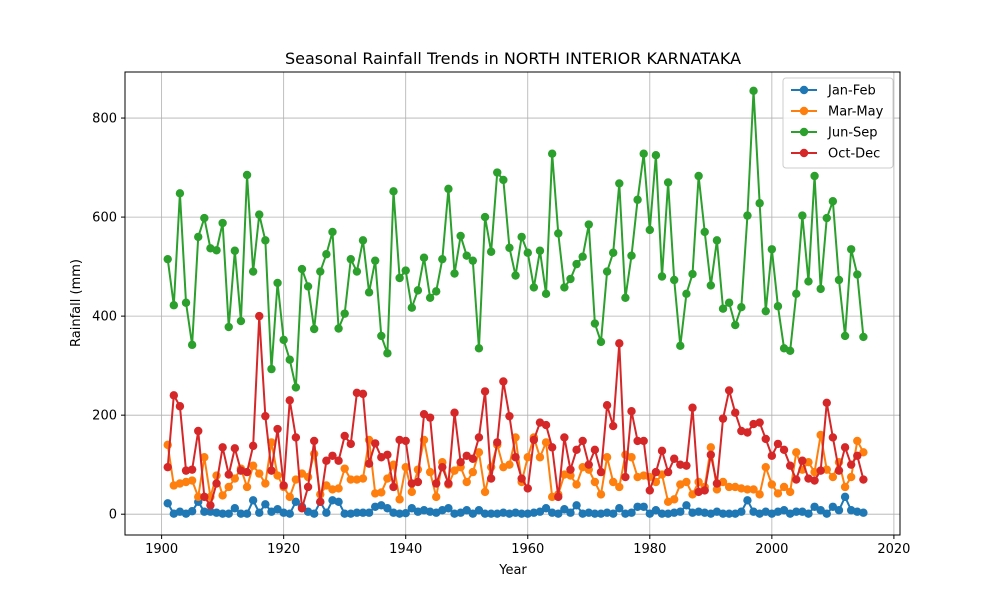  I want to click on series-jan-feb, so click(515, 505).